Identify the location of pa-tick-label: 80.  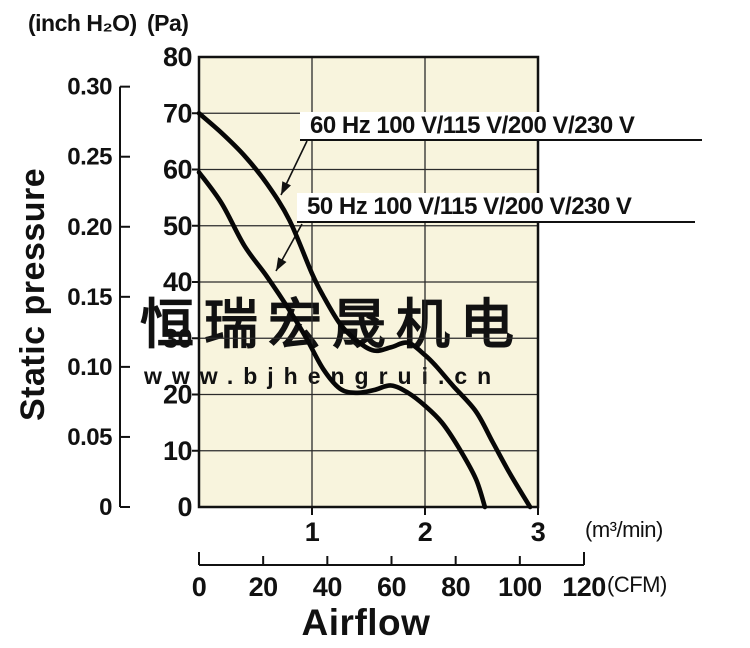
(177, 57).